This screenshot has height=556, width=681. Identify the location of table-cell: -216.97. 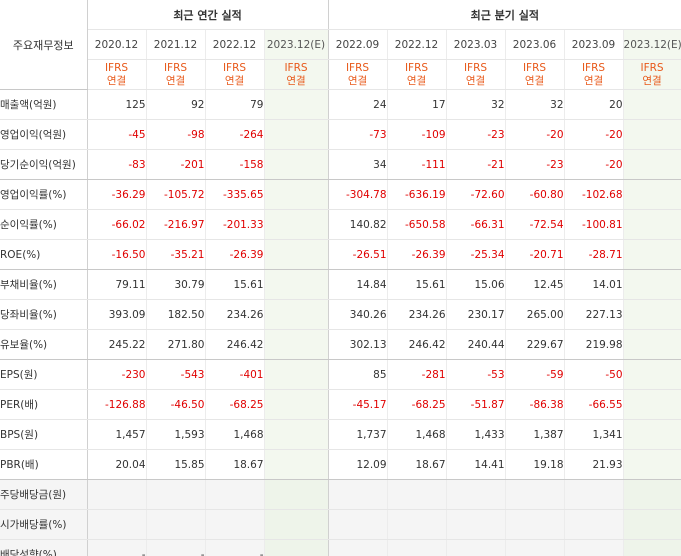
(176, 224).